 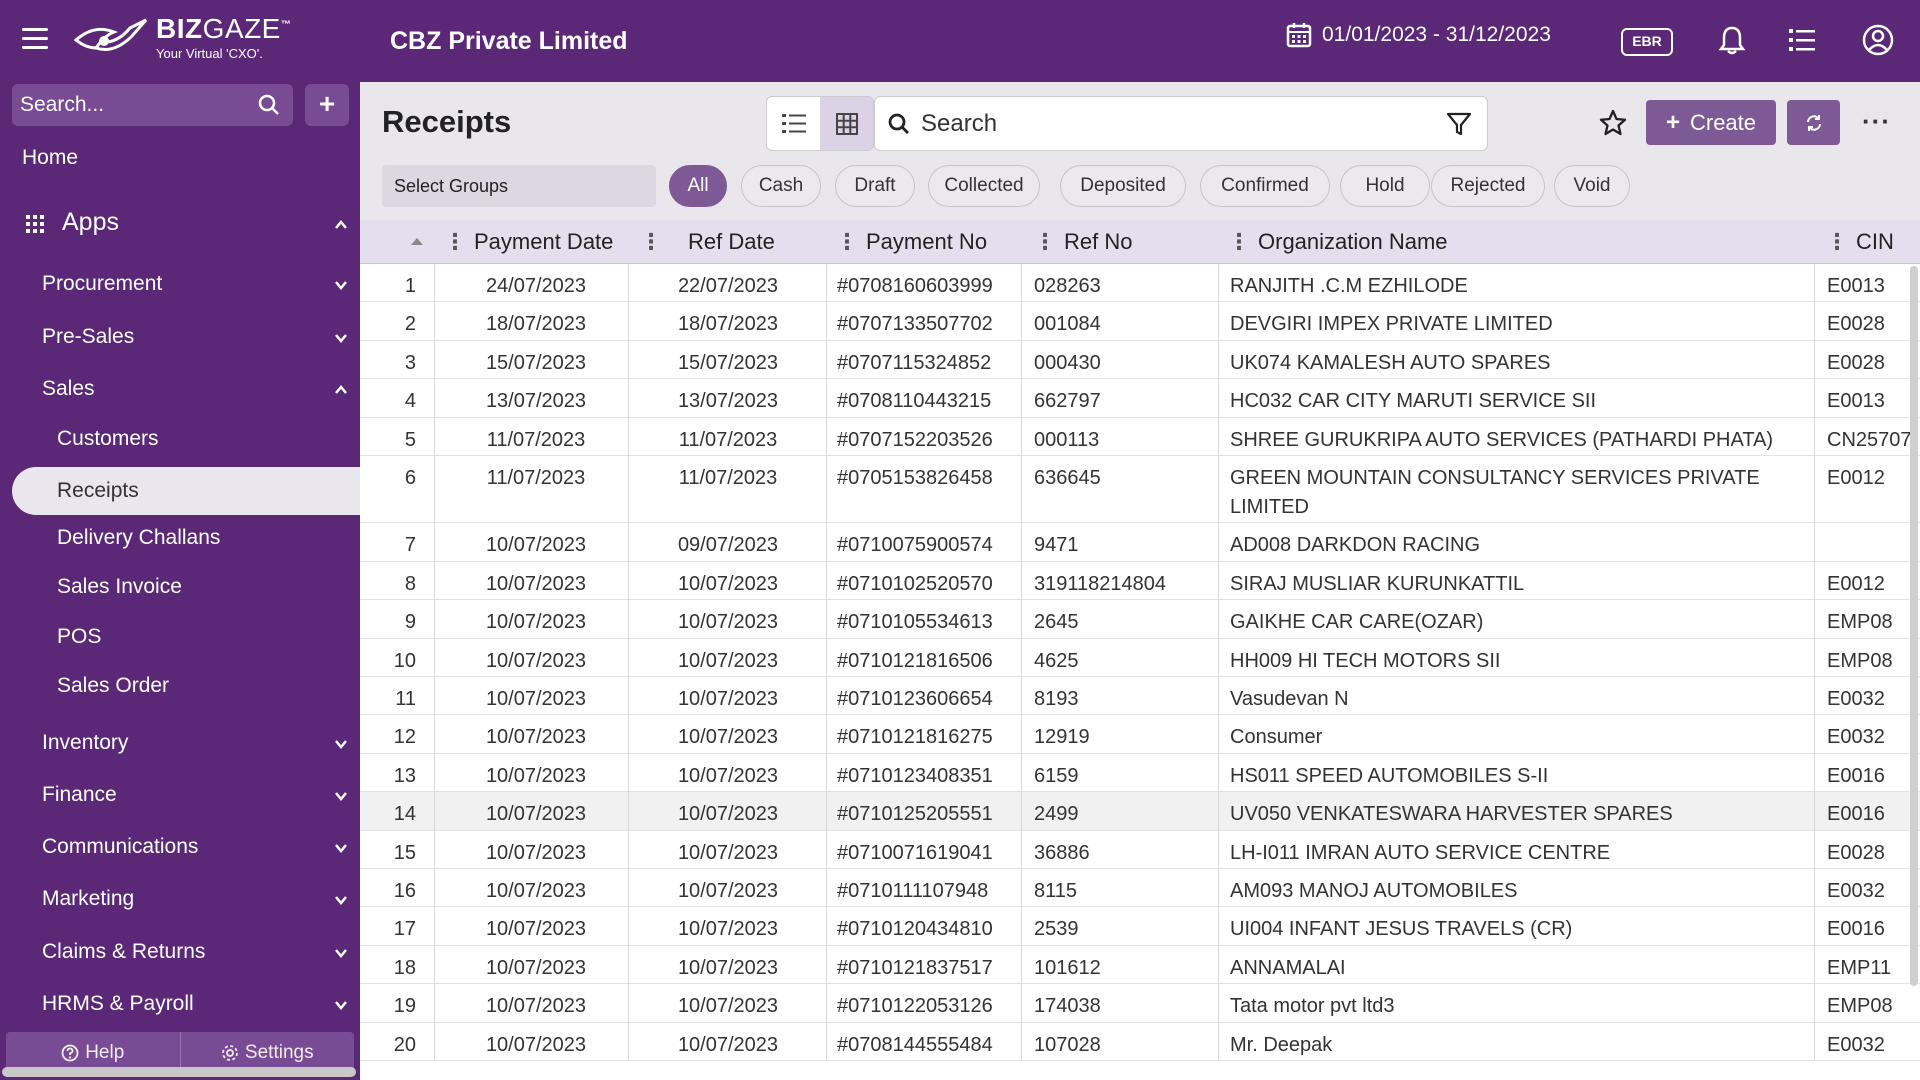 I want to click on sidebar-item-home: Home, so click(x=50, y=157).